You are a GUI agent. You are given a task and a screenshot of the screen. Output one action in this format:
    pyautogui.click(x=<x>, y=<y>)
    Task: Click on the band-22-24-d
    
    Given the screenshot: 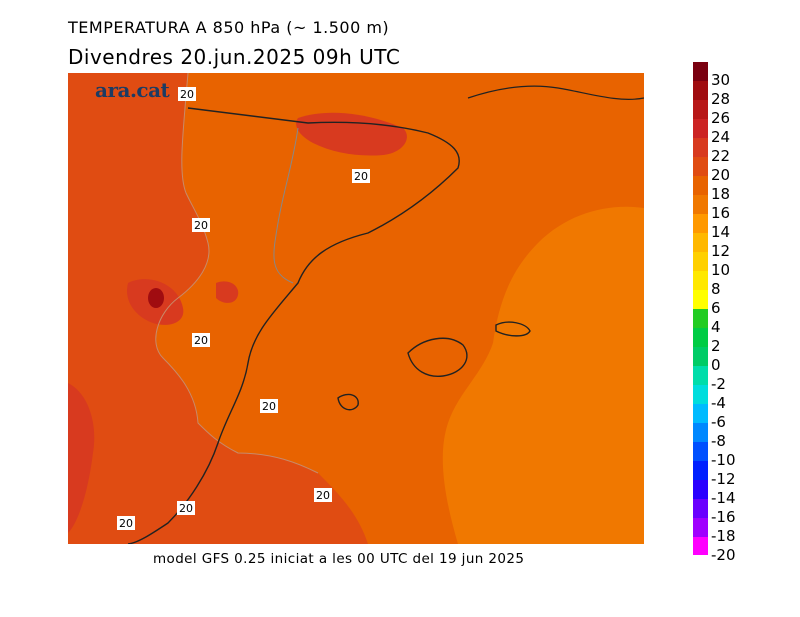 What is the action you would take?
    pyautogui.click(x=227, y=292)
    